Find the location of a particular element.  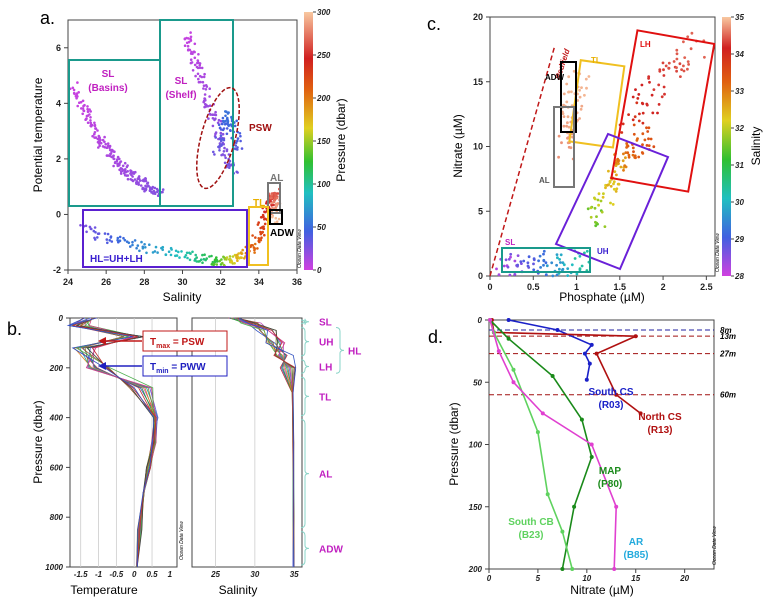

c-ytick-label: 20 is located at coordinates (478, 17).